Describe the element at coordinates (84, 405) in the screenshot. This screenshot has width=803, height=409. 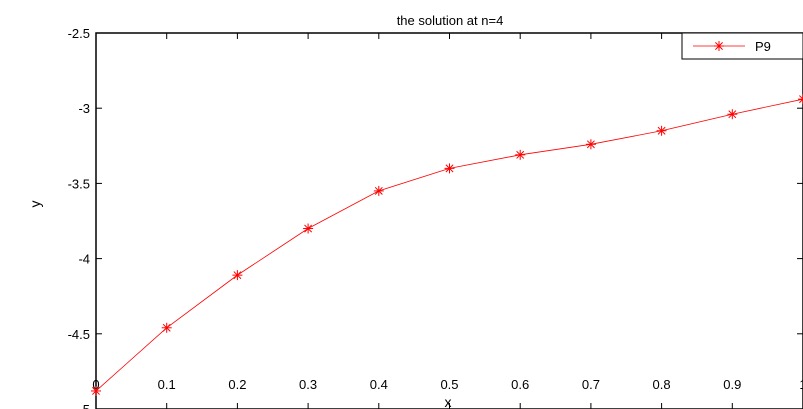
I see `y-tick-label: -5` at that location.